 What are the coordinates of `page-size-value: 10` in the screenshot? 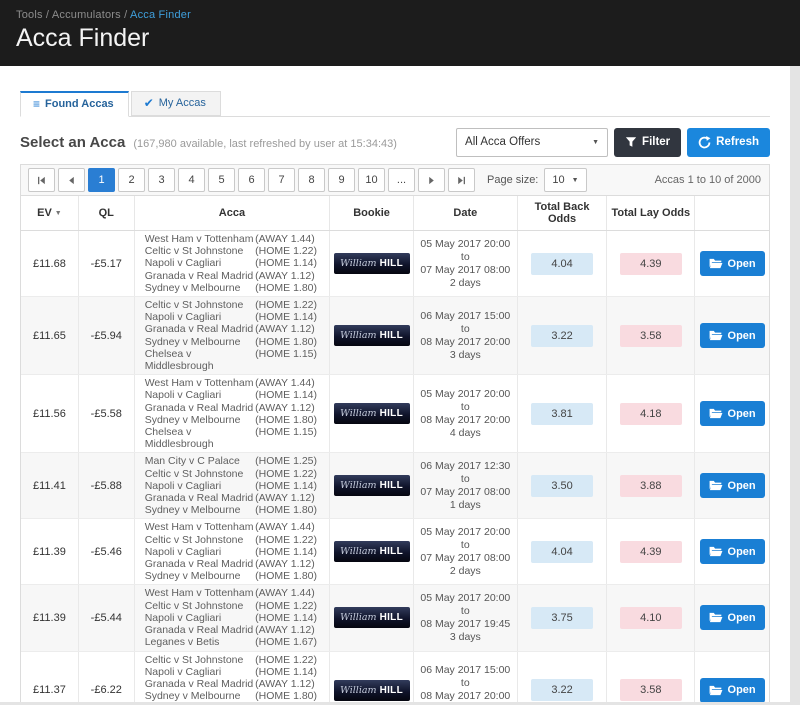 It's located at (558, 180).